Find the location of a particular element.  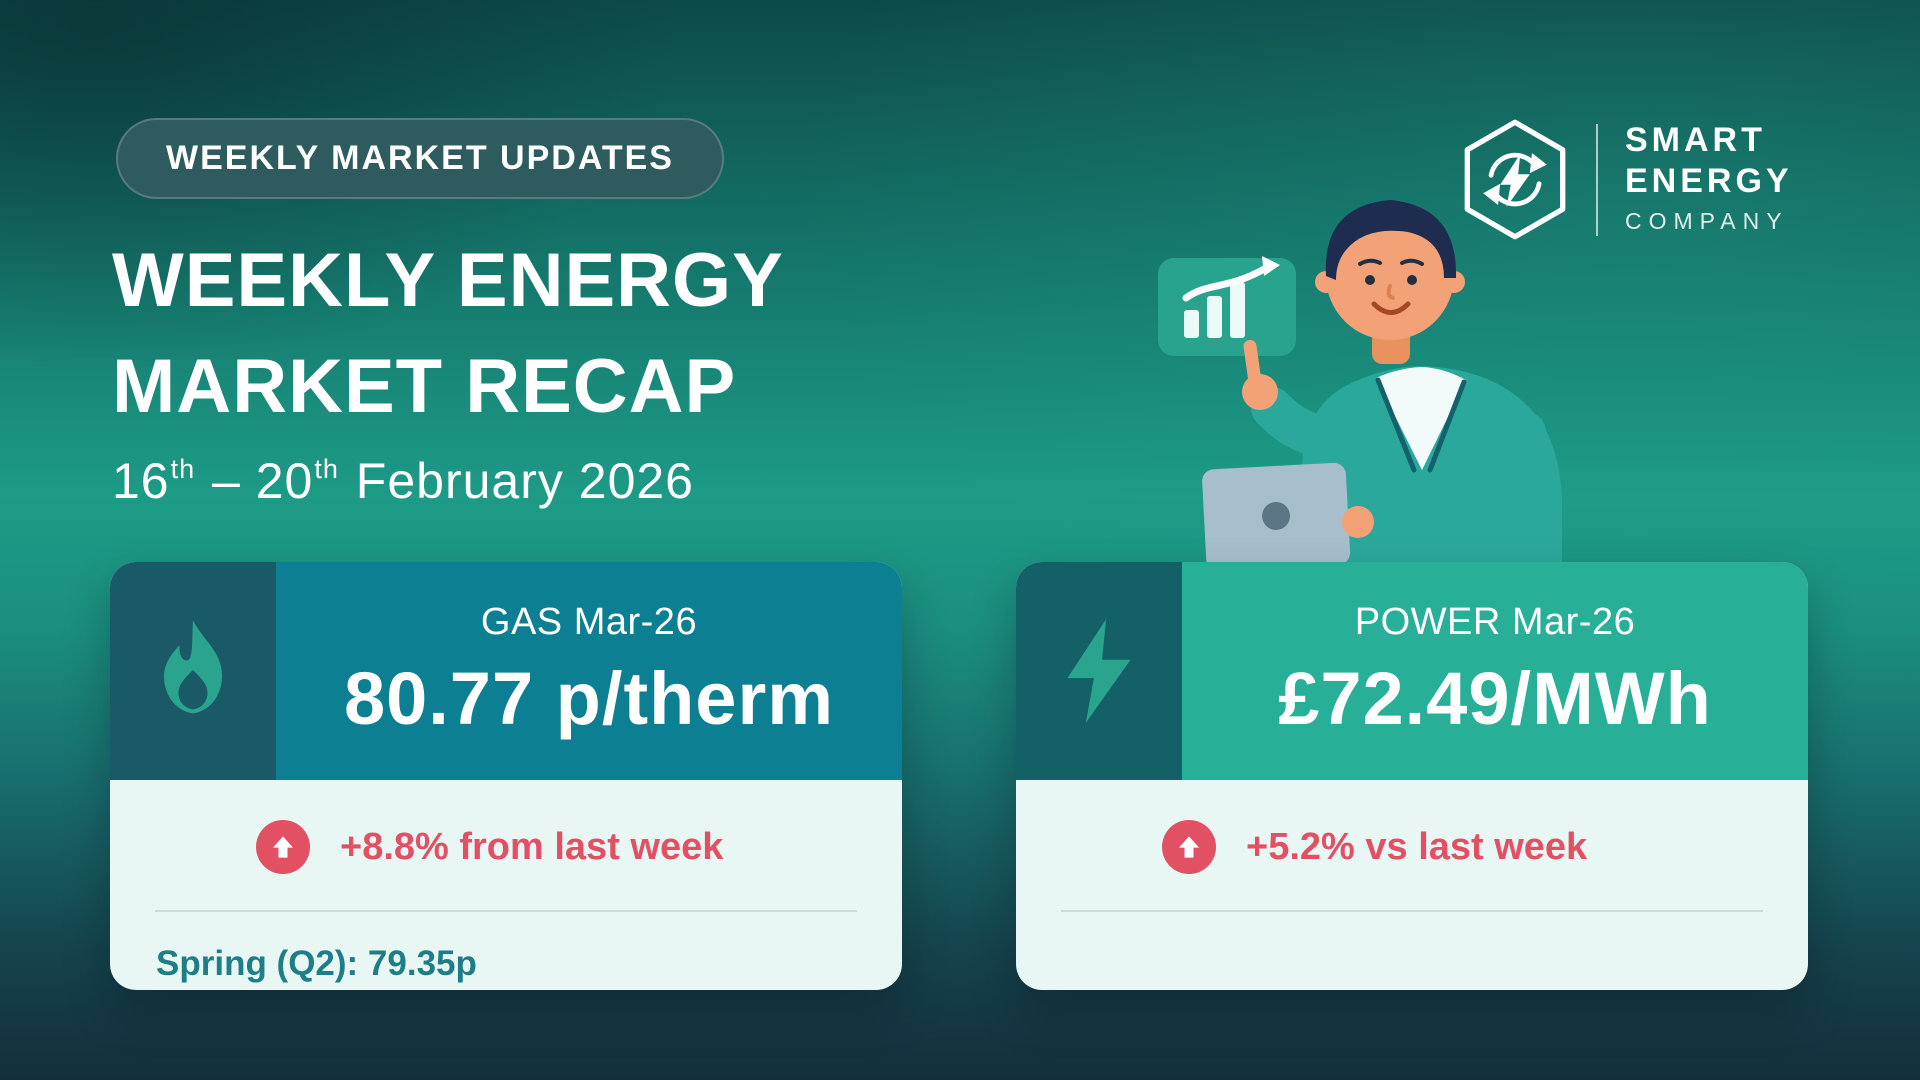

brand-name: SMART ENERGY COMPANY is located at coordinates (1709, 180).